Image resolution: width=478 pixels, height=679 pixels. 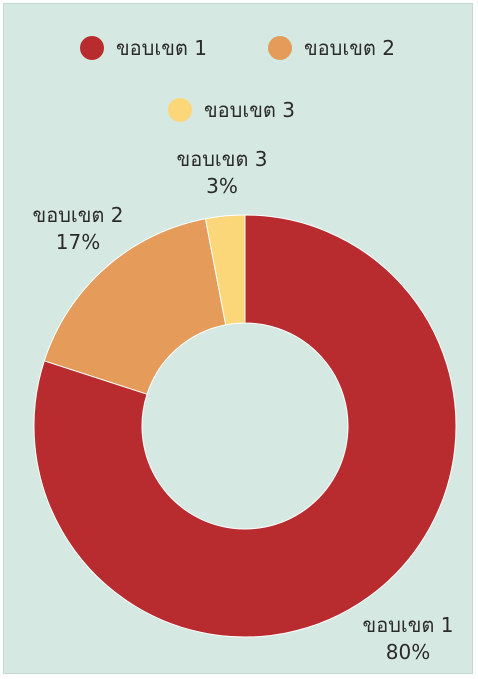 What do you see at coordinates (249, 110) in the screenshot?
I see `legend-label: ขอบเขต 3` at bounding box center [249, 110].